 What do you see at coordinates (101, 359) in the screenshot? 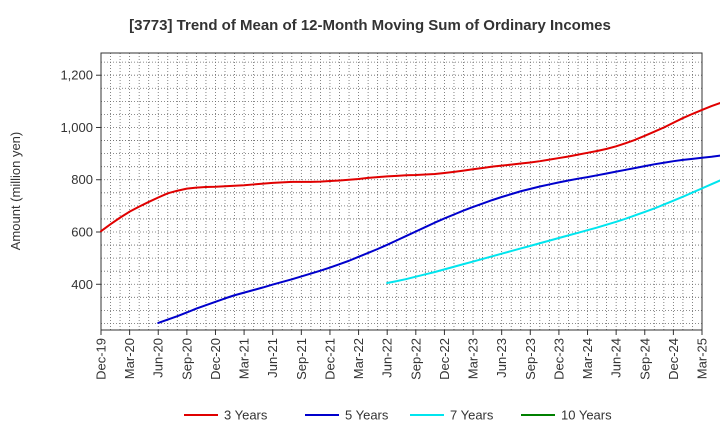
I see `x-tick-label: Dec-19` at bounding box center [101, 359].